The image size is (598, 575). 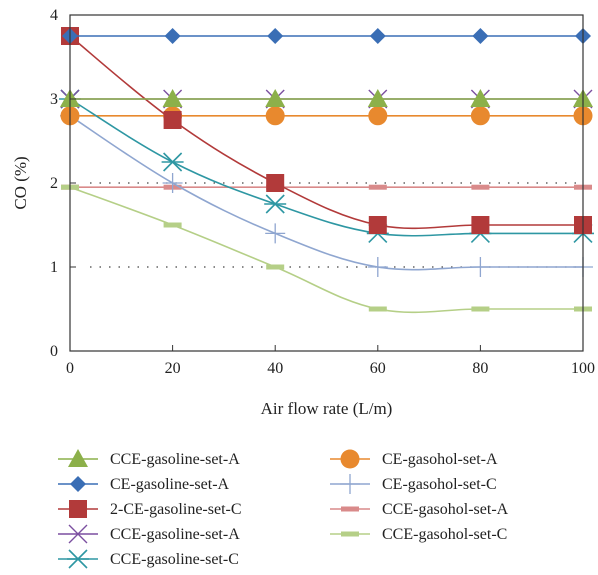 I want to click on x-tick-label: 60, so click(x=378, y=368).